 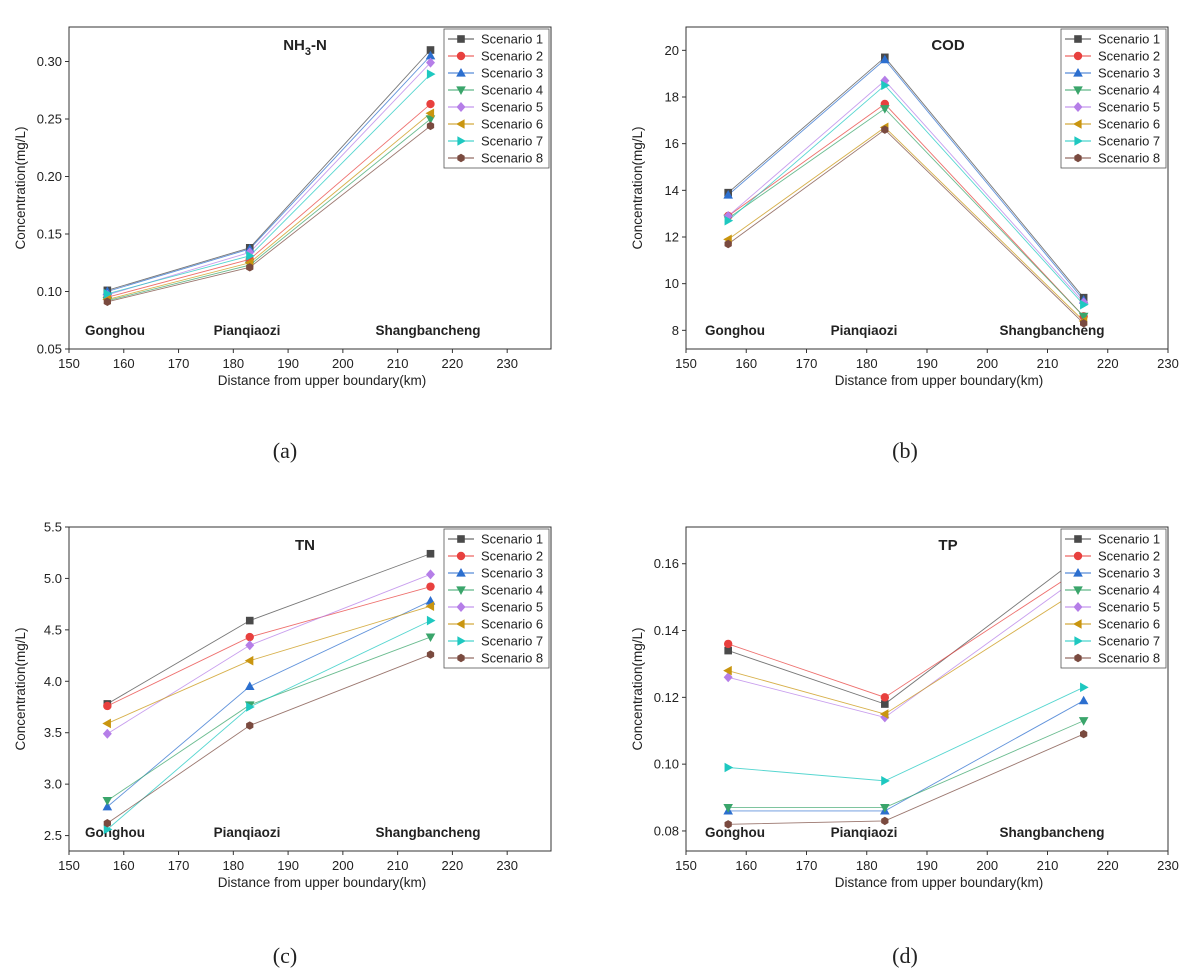 What do you see at coordinates (672, 283) in the screenshot?
I see `y-tick-label: 10` at bounding box center [672, 283].